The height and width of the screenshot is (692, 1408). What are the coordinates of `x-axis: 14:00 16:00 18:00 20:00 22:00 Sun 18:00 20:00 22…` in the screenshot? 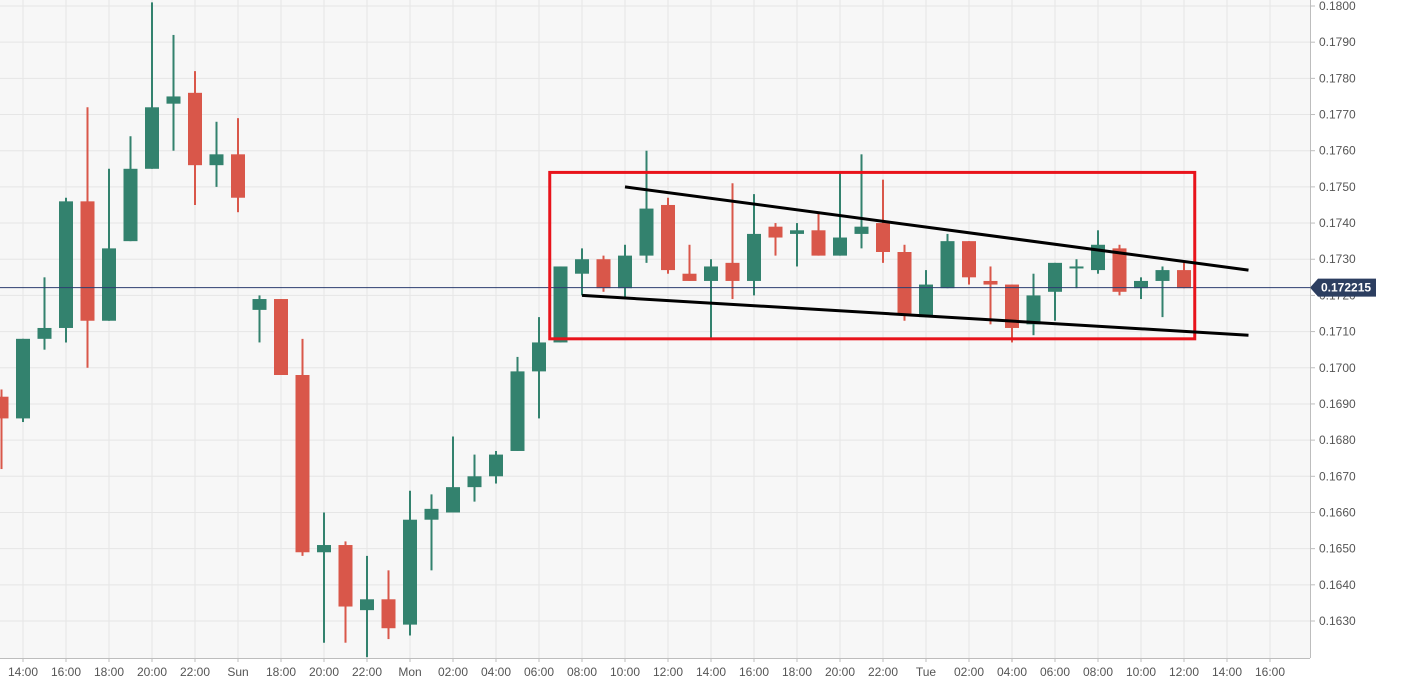 It's located at (646, 668).